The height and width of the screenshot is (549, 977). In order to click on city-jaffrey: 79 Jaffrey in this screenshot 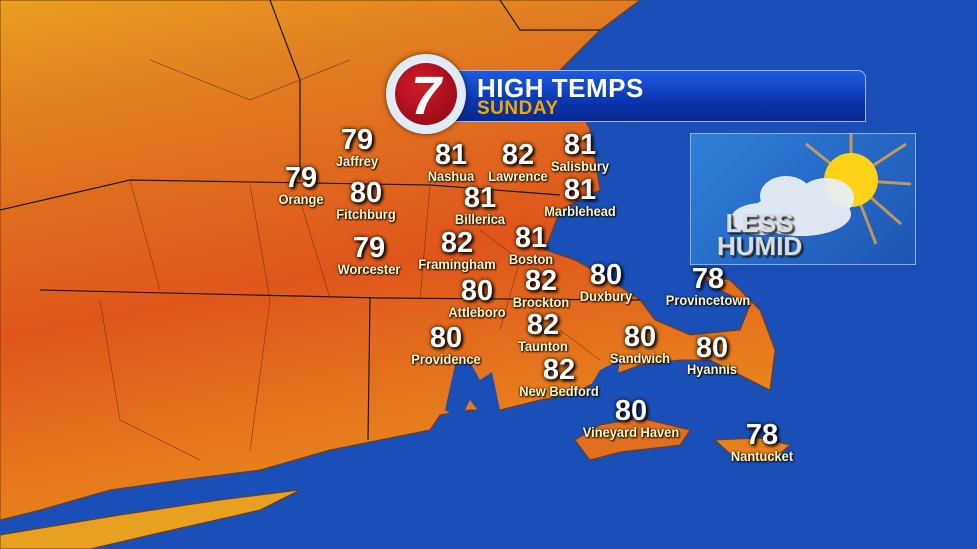, I will do `click(357, 146)`.